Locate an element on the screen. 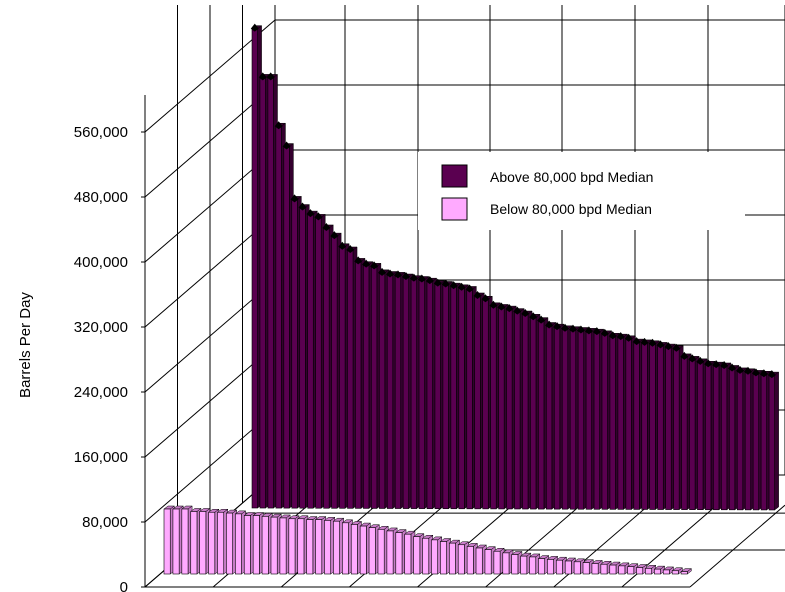 Image resolution: width=785 pixels, height=592 pixels. legend-swatch-above is located at coordinates (454, 176).